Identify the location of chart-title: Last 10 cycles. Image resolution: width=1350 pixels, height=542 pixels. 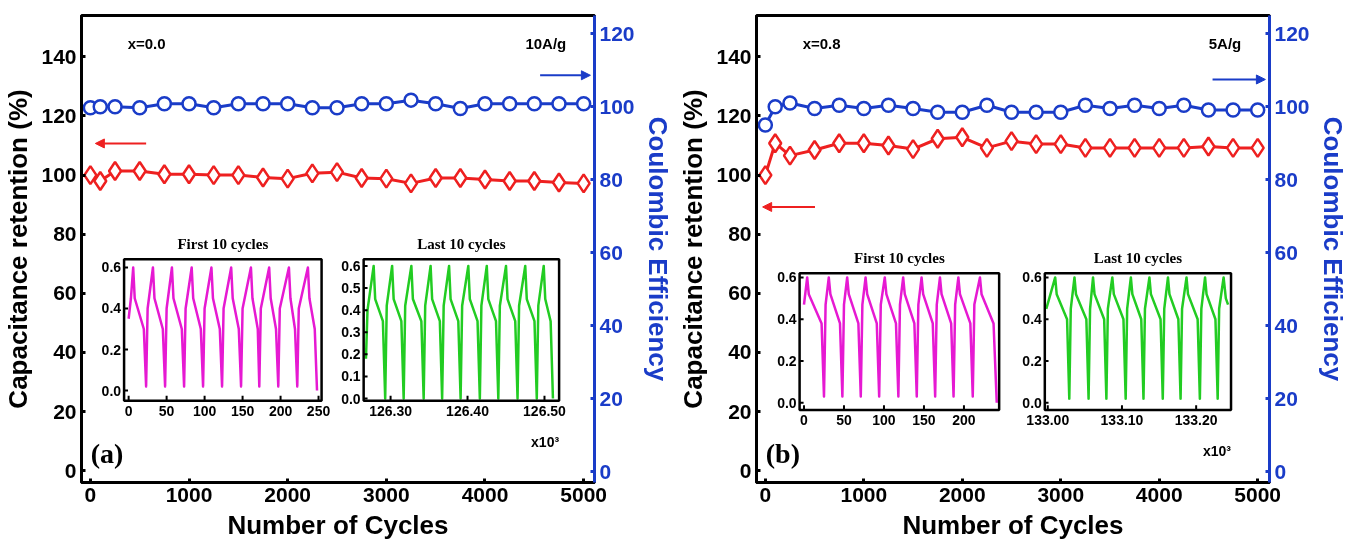
(1138, 258).